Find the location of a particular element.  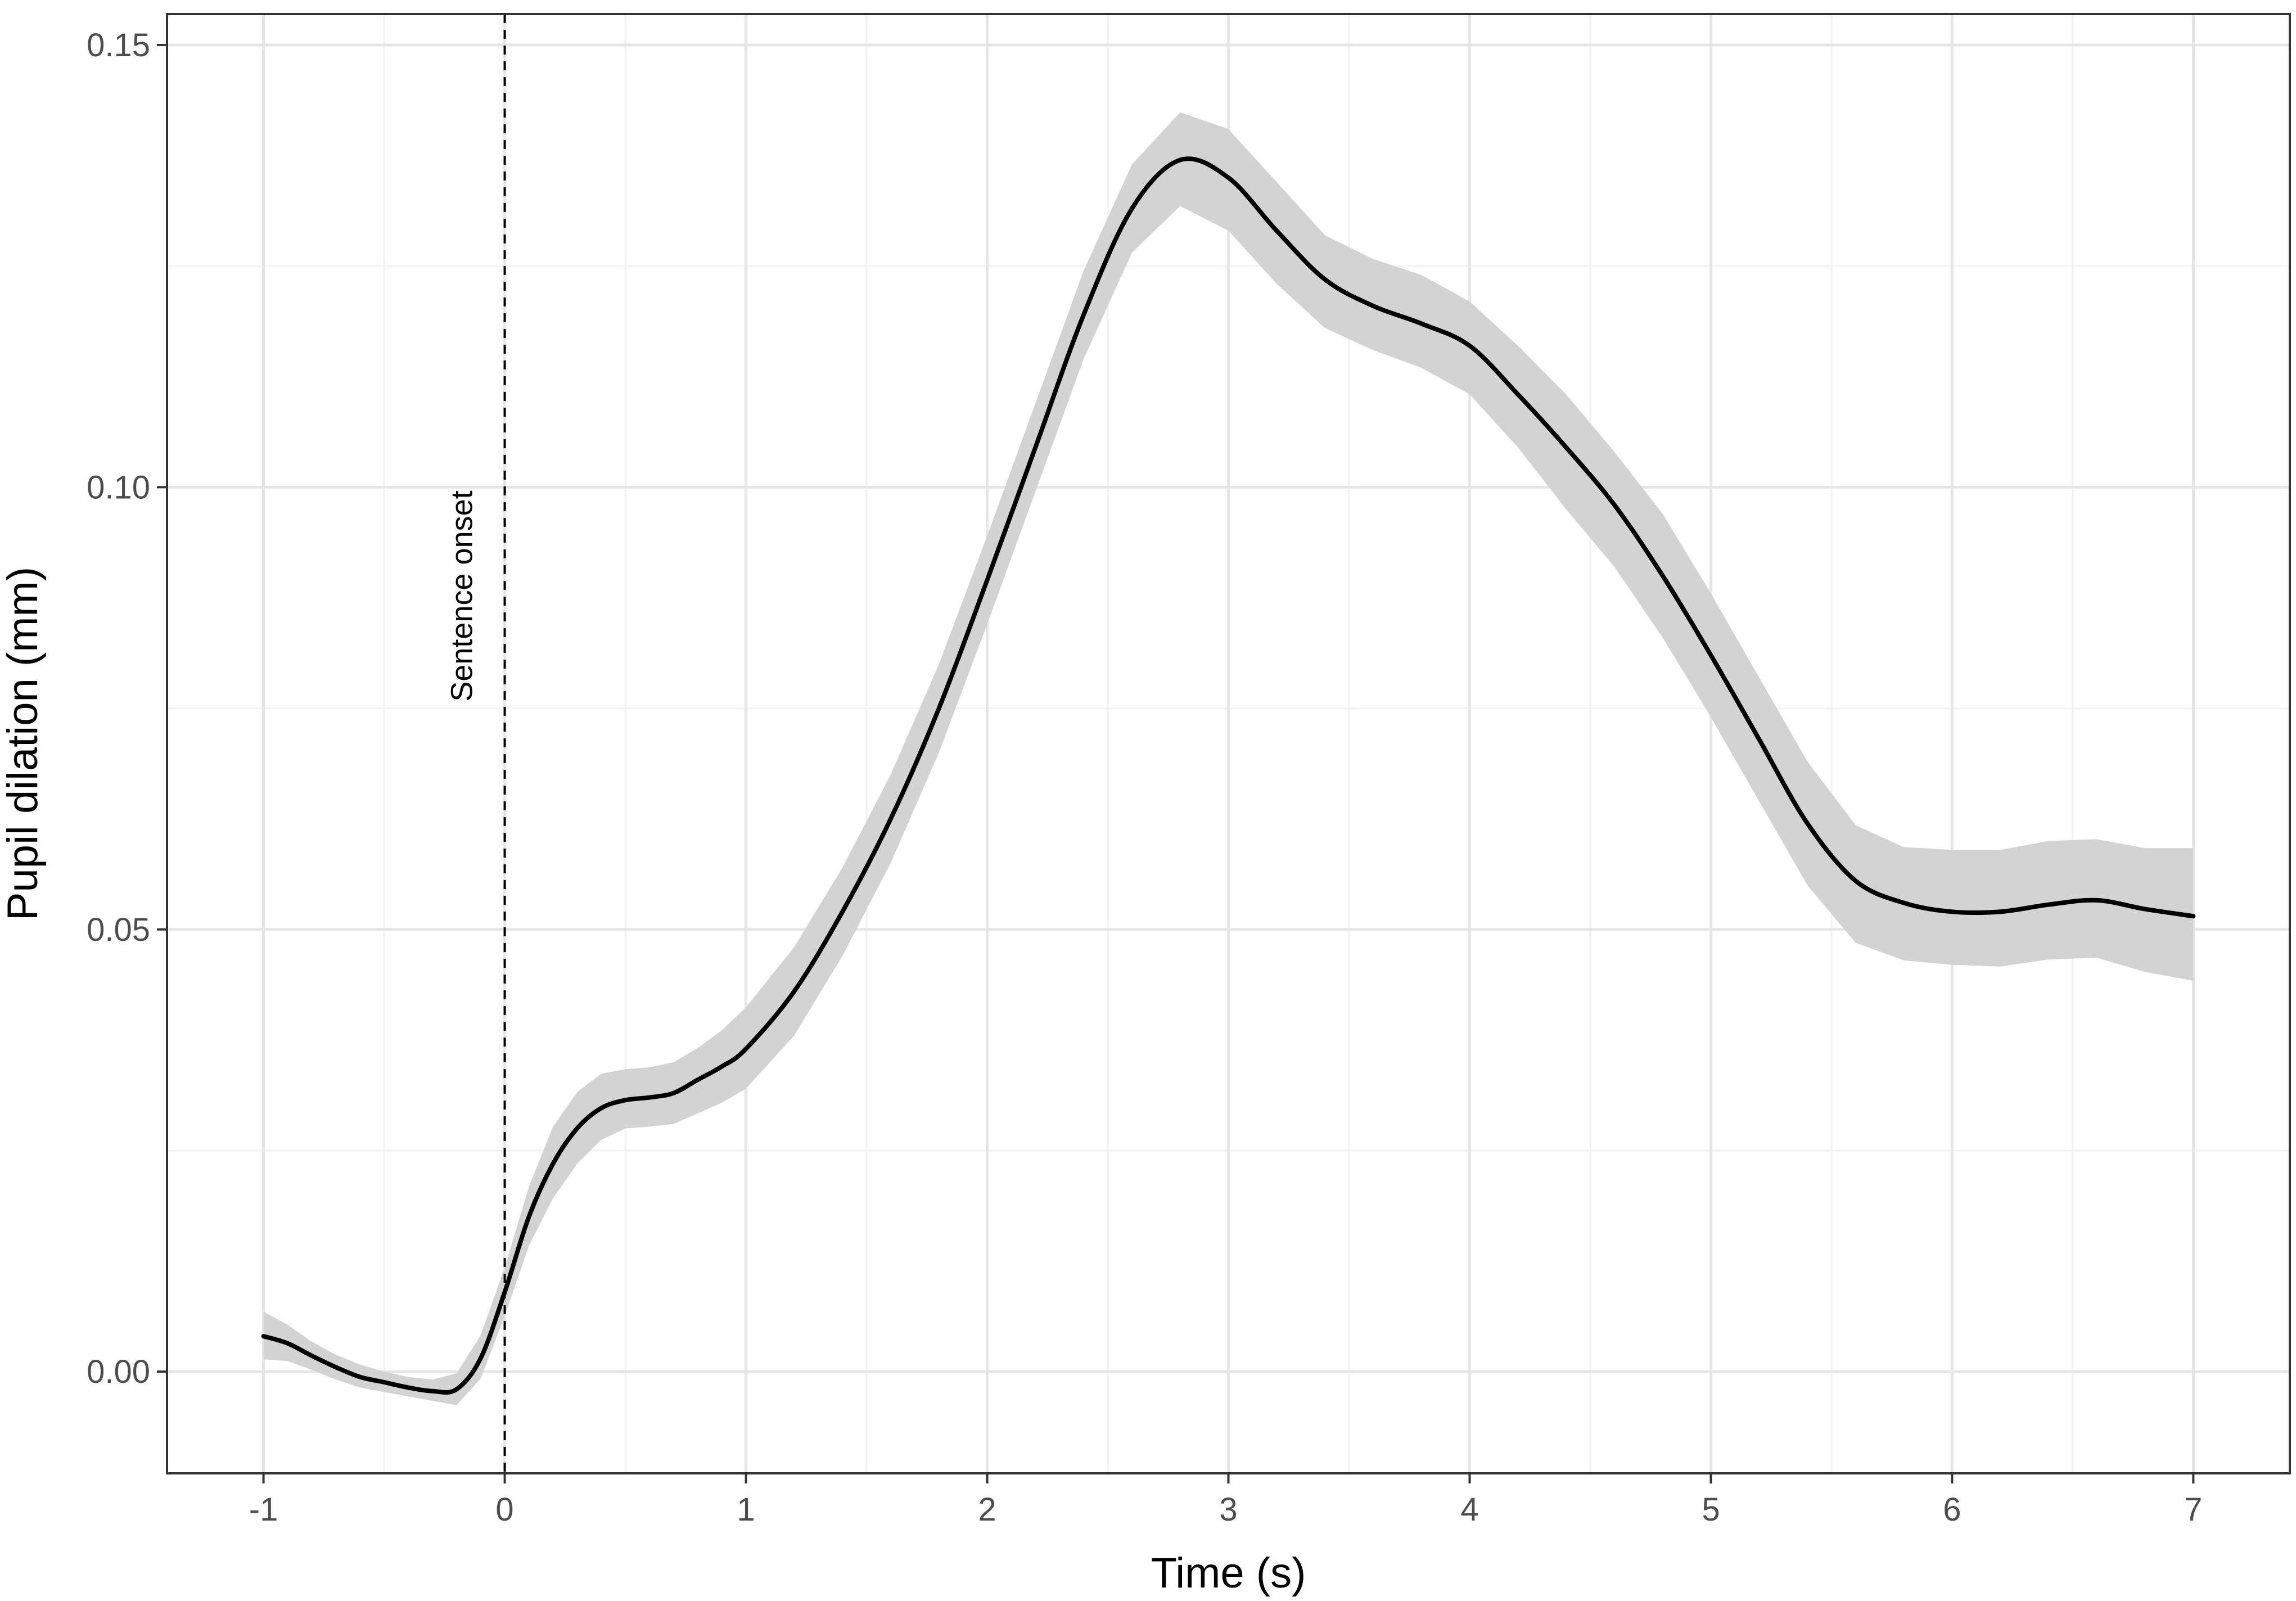

y-tick-label: 0.15 is located at coordinates (118, 46).